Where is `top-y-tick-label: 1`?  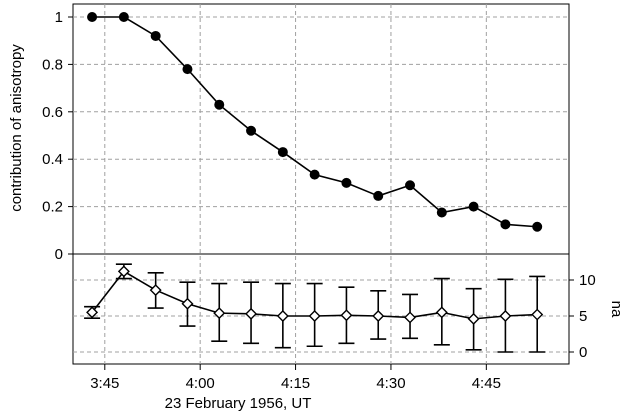
top-y-tick-label: 1 is located at coordinates (59, 17).